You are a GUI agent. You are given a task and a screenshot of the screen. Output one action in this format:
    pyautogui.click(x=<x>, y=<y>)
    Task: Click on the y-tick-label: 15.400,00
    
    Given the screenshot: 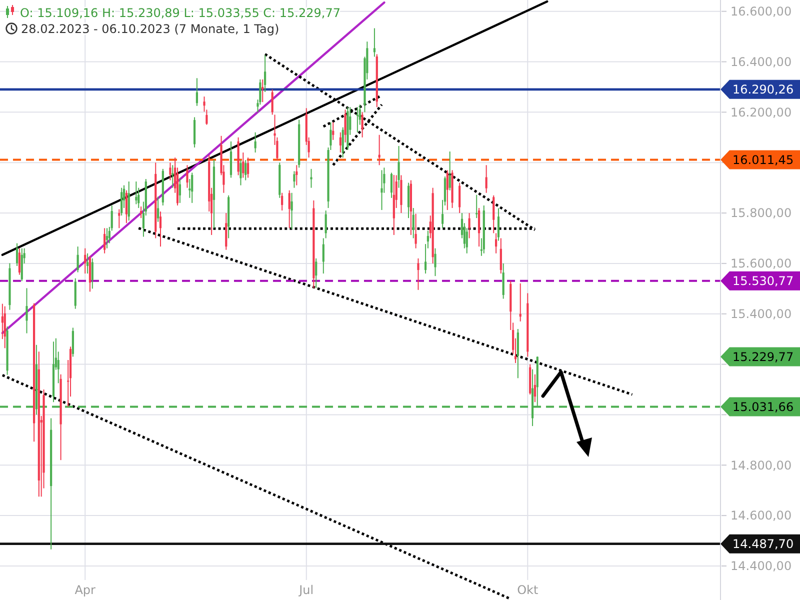 What is the action you would take?
    pyautogui.click(x=761, y=314)
    